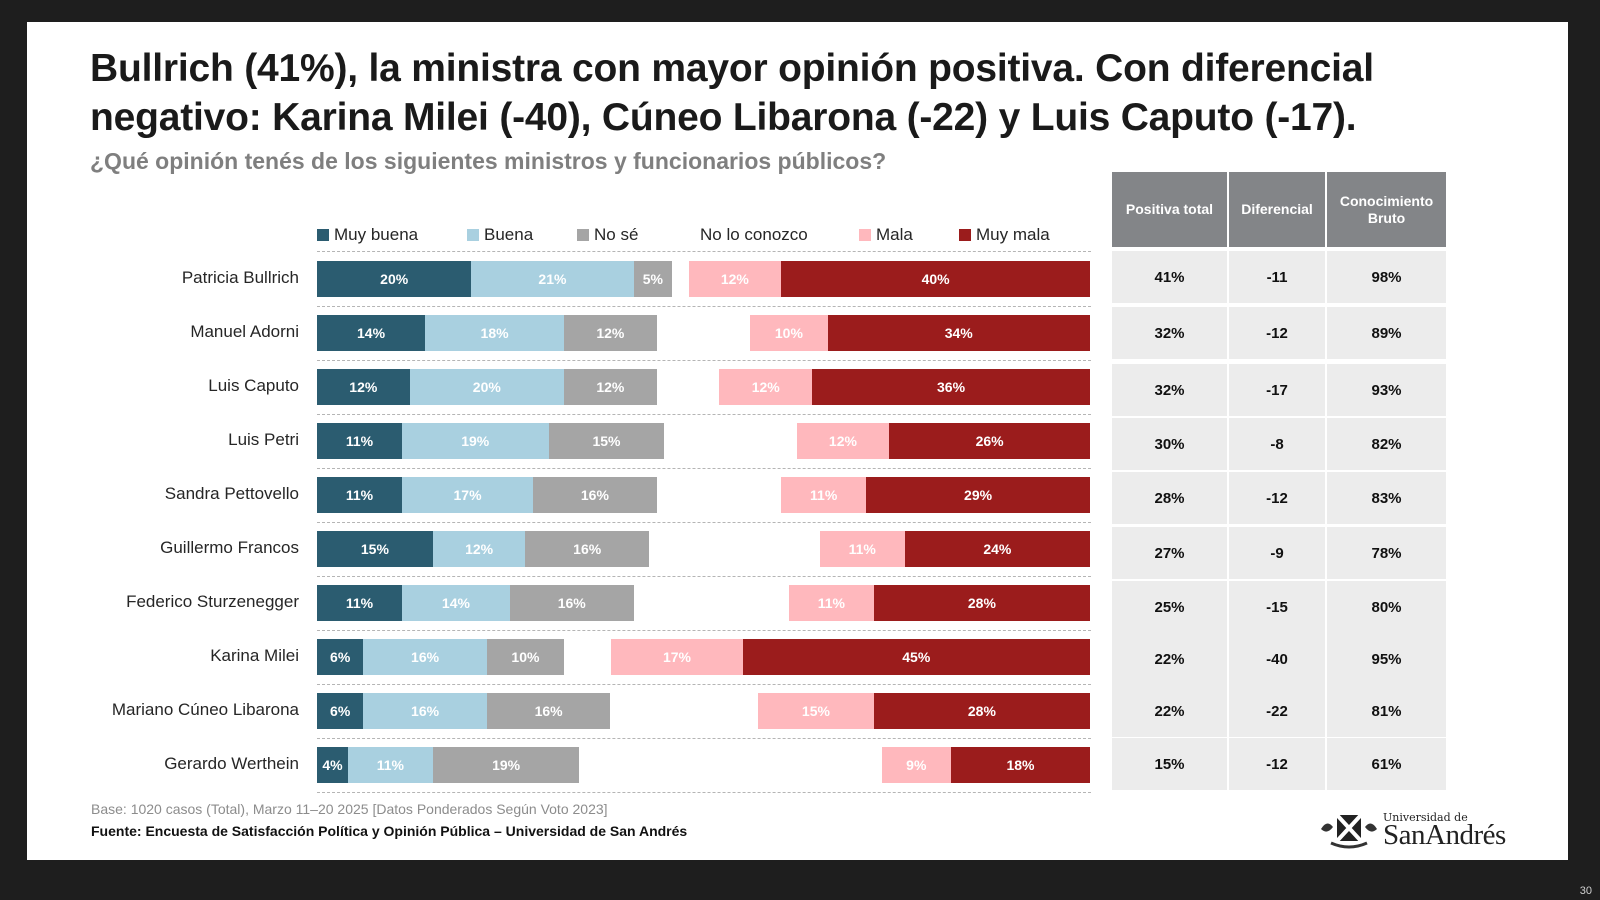  I want to click on legend-item-muy-buena: Muy buena, so click(367, 235).